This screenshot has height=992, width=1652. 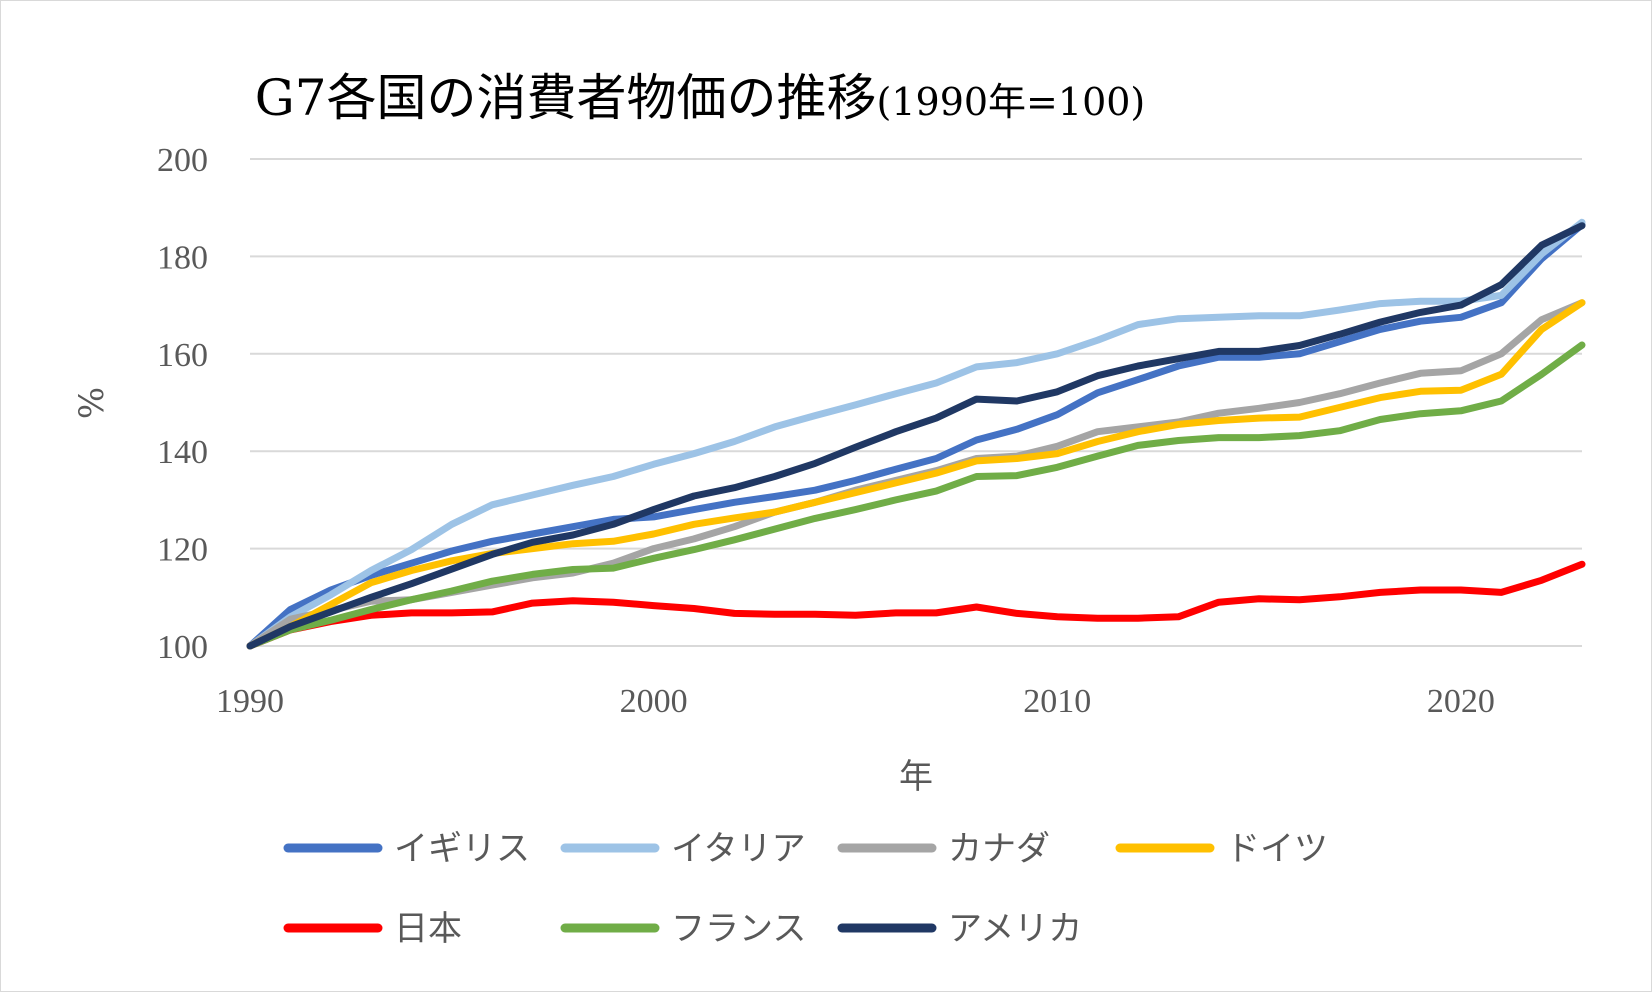 I want to click on legend-item-5: フランス, so click(x=683, y=929).